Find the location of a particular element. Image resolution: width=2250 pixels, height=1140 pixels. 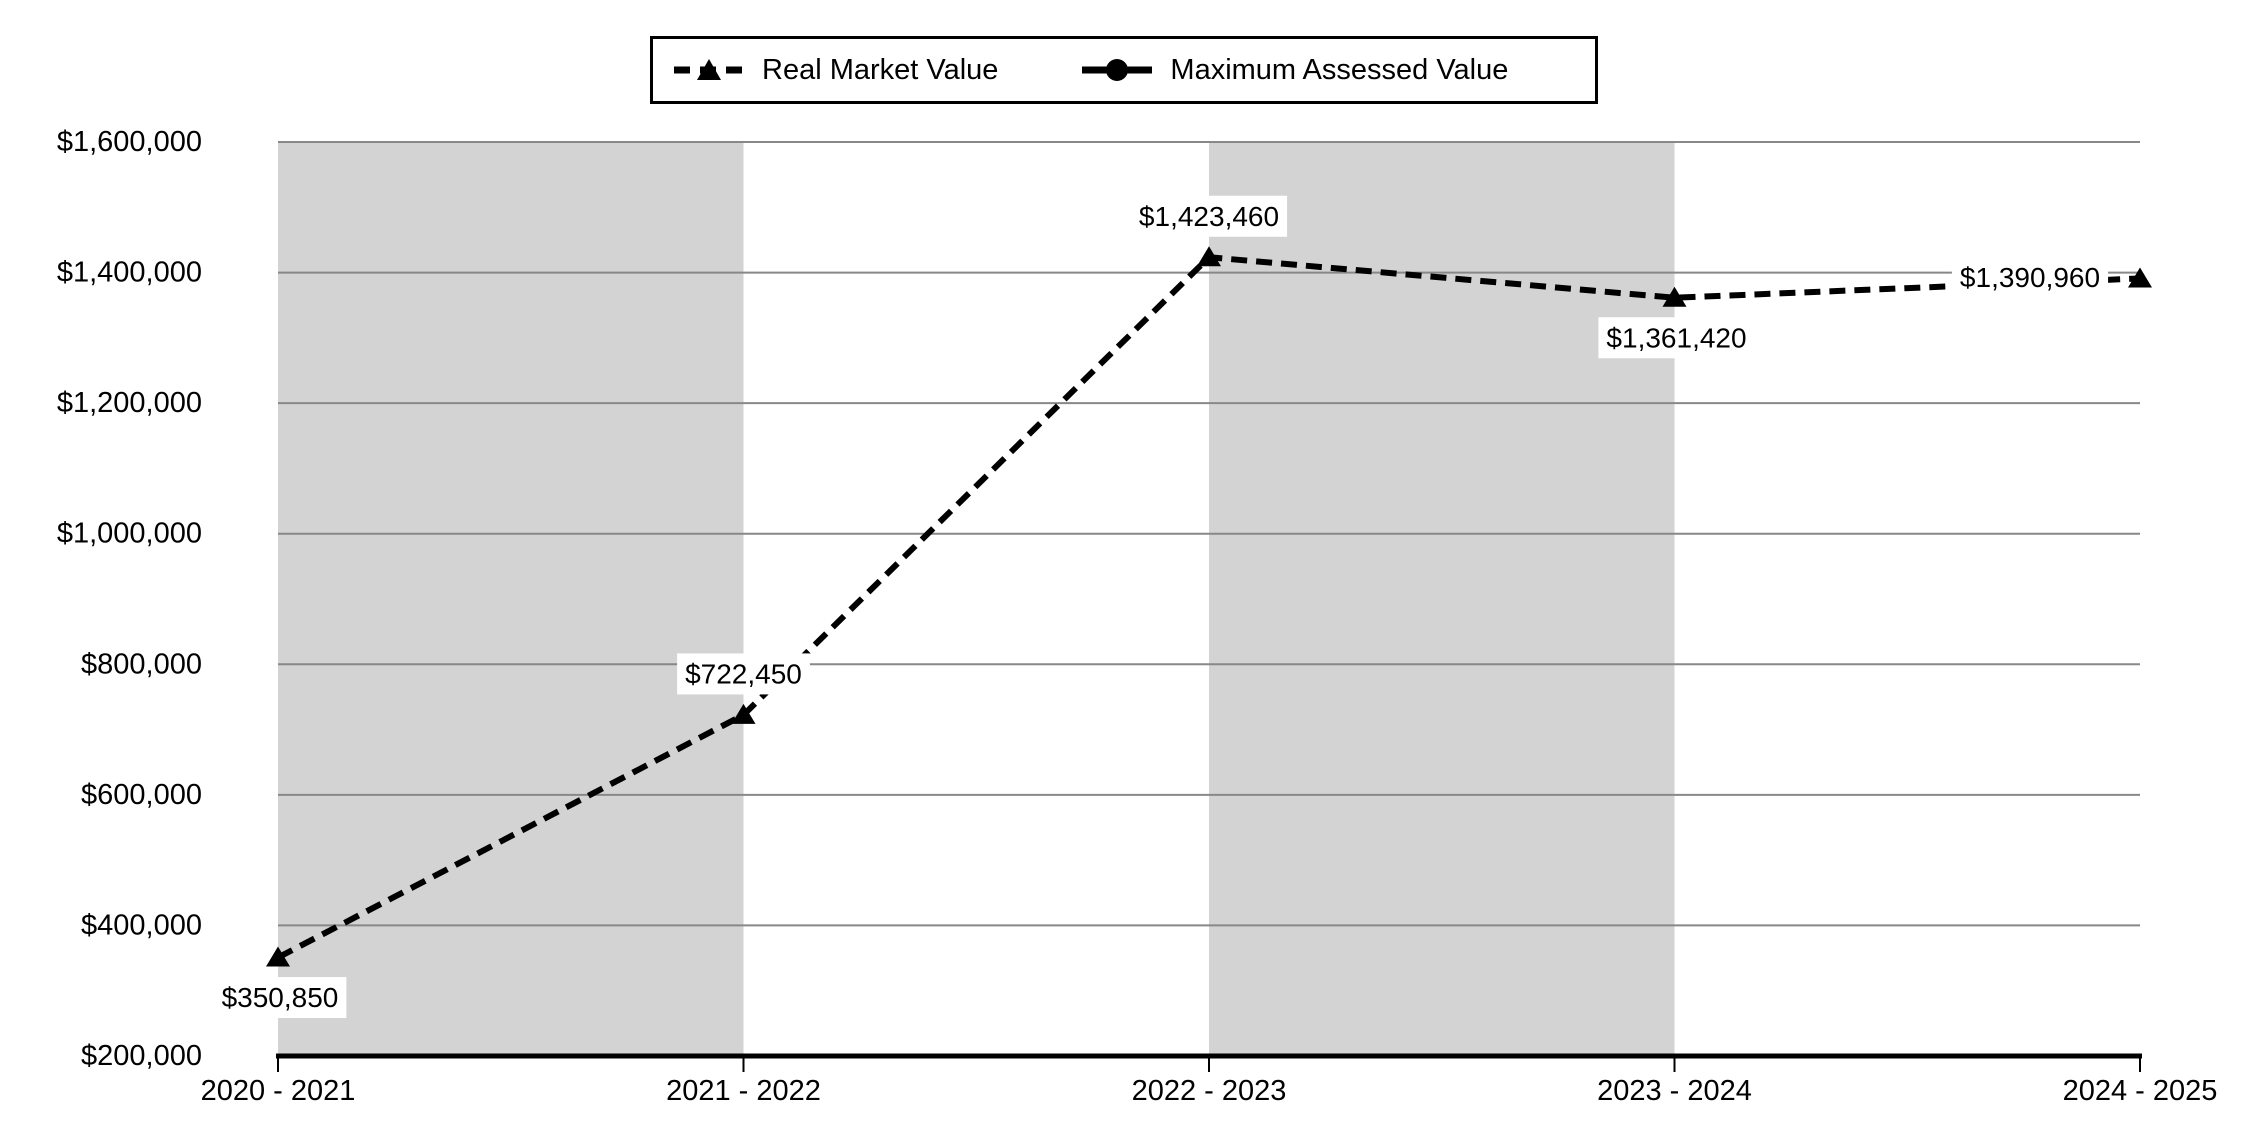

legend-label-maximum-assessed-value: Maximum Assessed Value is located at coordinates (1339, 69).